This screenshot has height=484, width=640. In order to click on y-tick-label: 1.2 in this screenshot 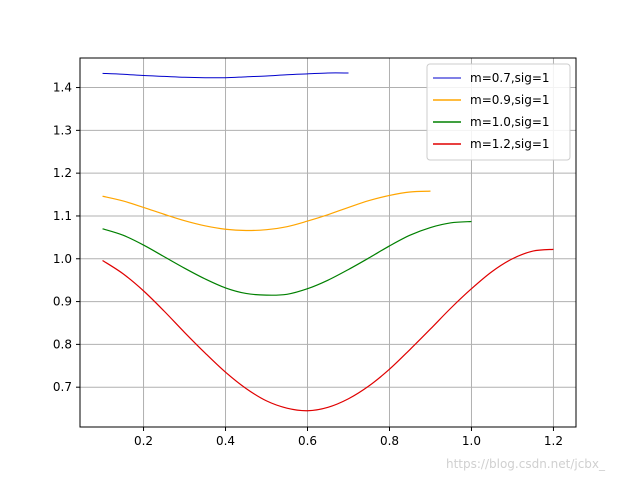, I will do `click(62, 173)`.